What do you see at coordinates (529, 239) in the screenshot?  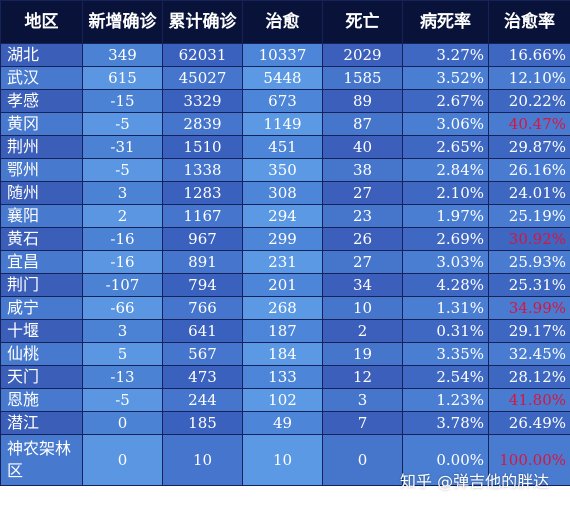 I see `cell-cure-rate: 30.92%` at bounding box center [529, 239].